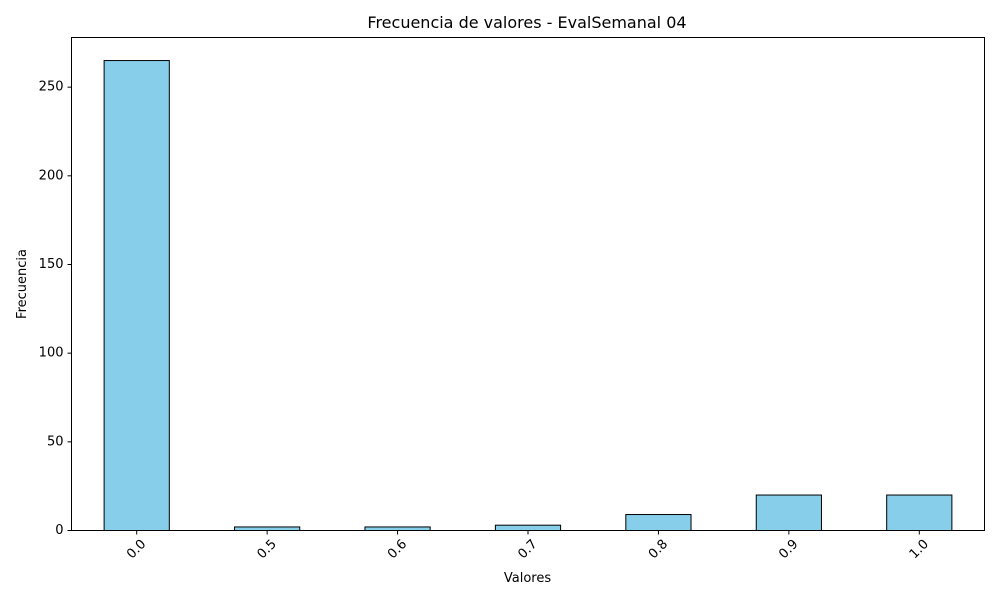  What do you see at coordinates (658, 549) in the screenshot?
I see `x-tick-label-0.8: 0.8` at bounding box center [658, 549].